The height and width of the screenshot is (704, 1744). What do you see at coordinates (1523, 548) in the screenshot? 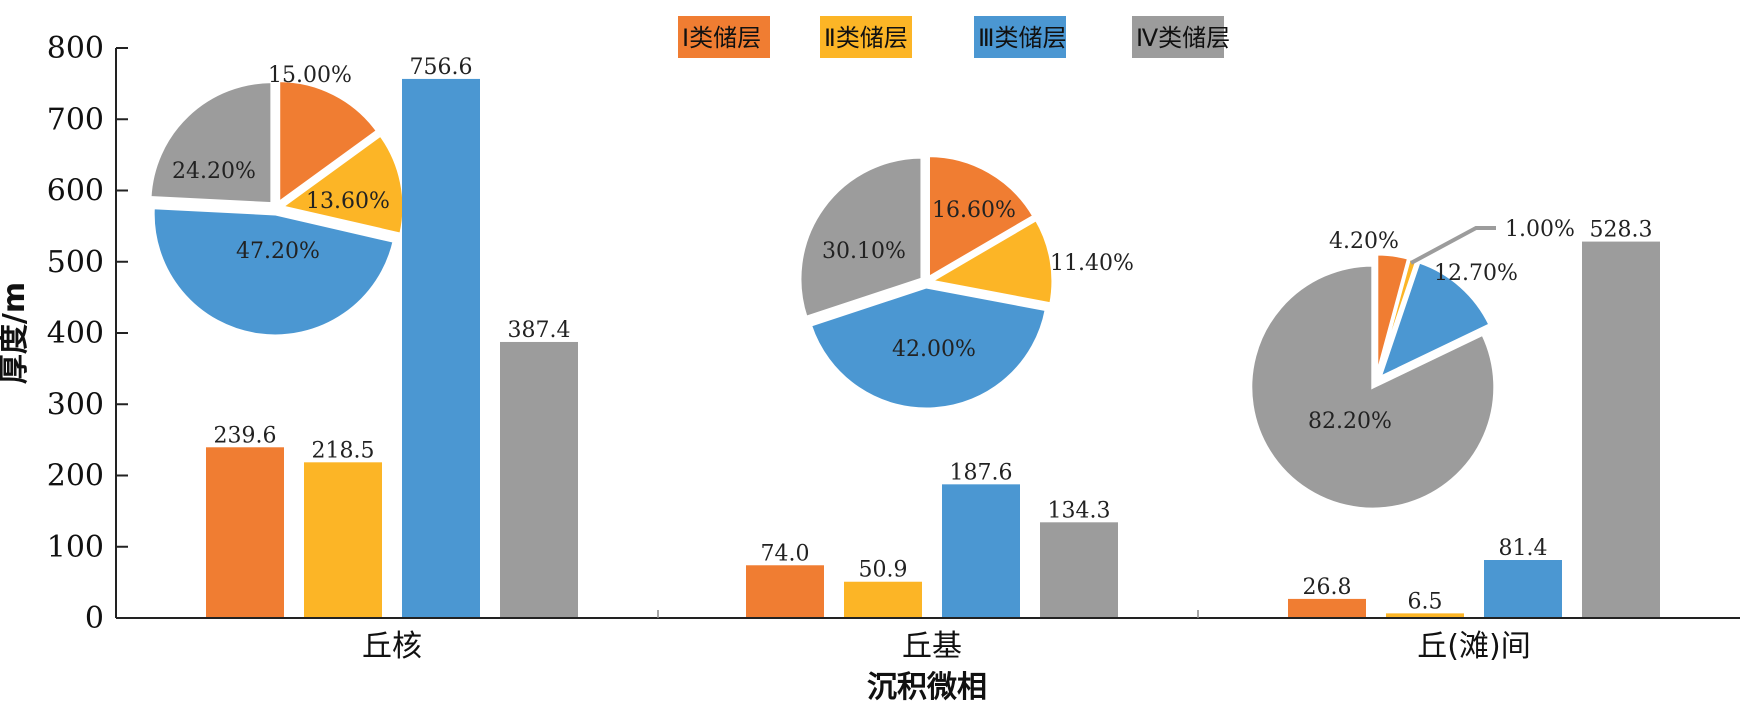
I see `bar-value-label: 81.4` at bounding box center [1523, 548].